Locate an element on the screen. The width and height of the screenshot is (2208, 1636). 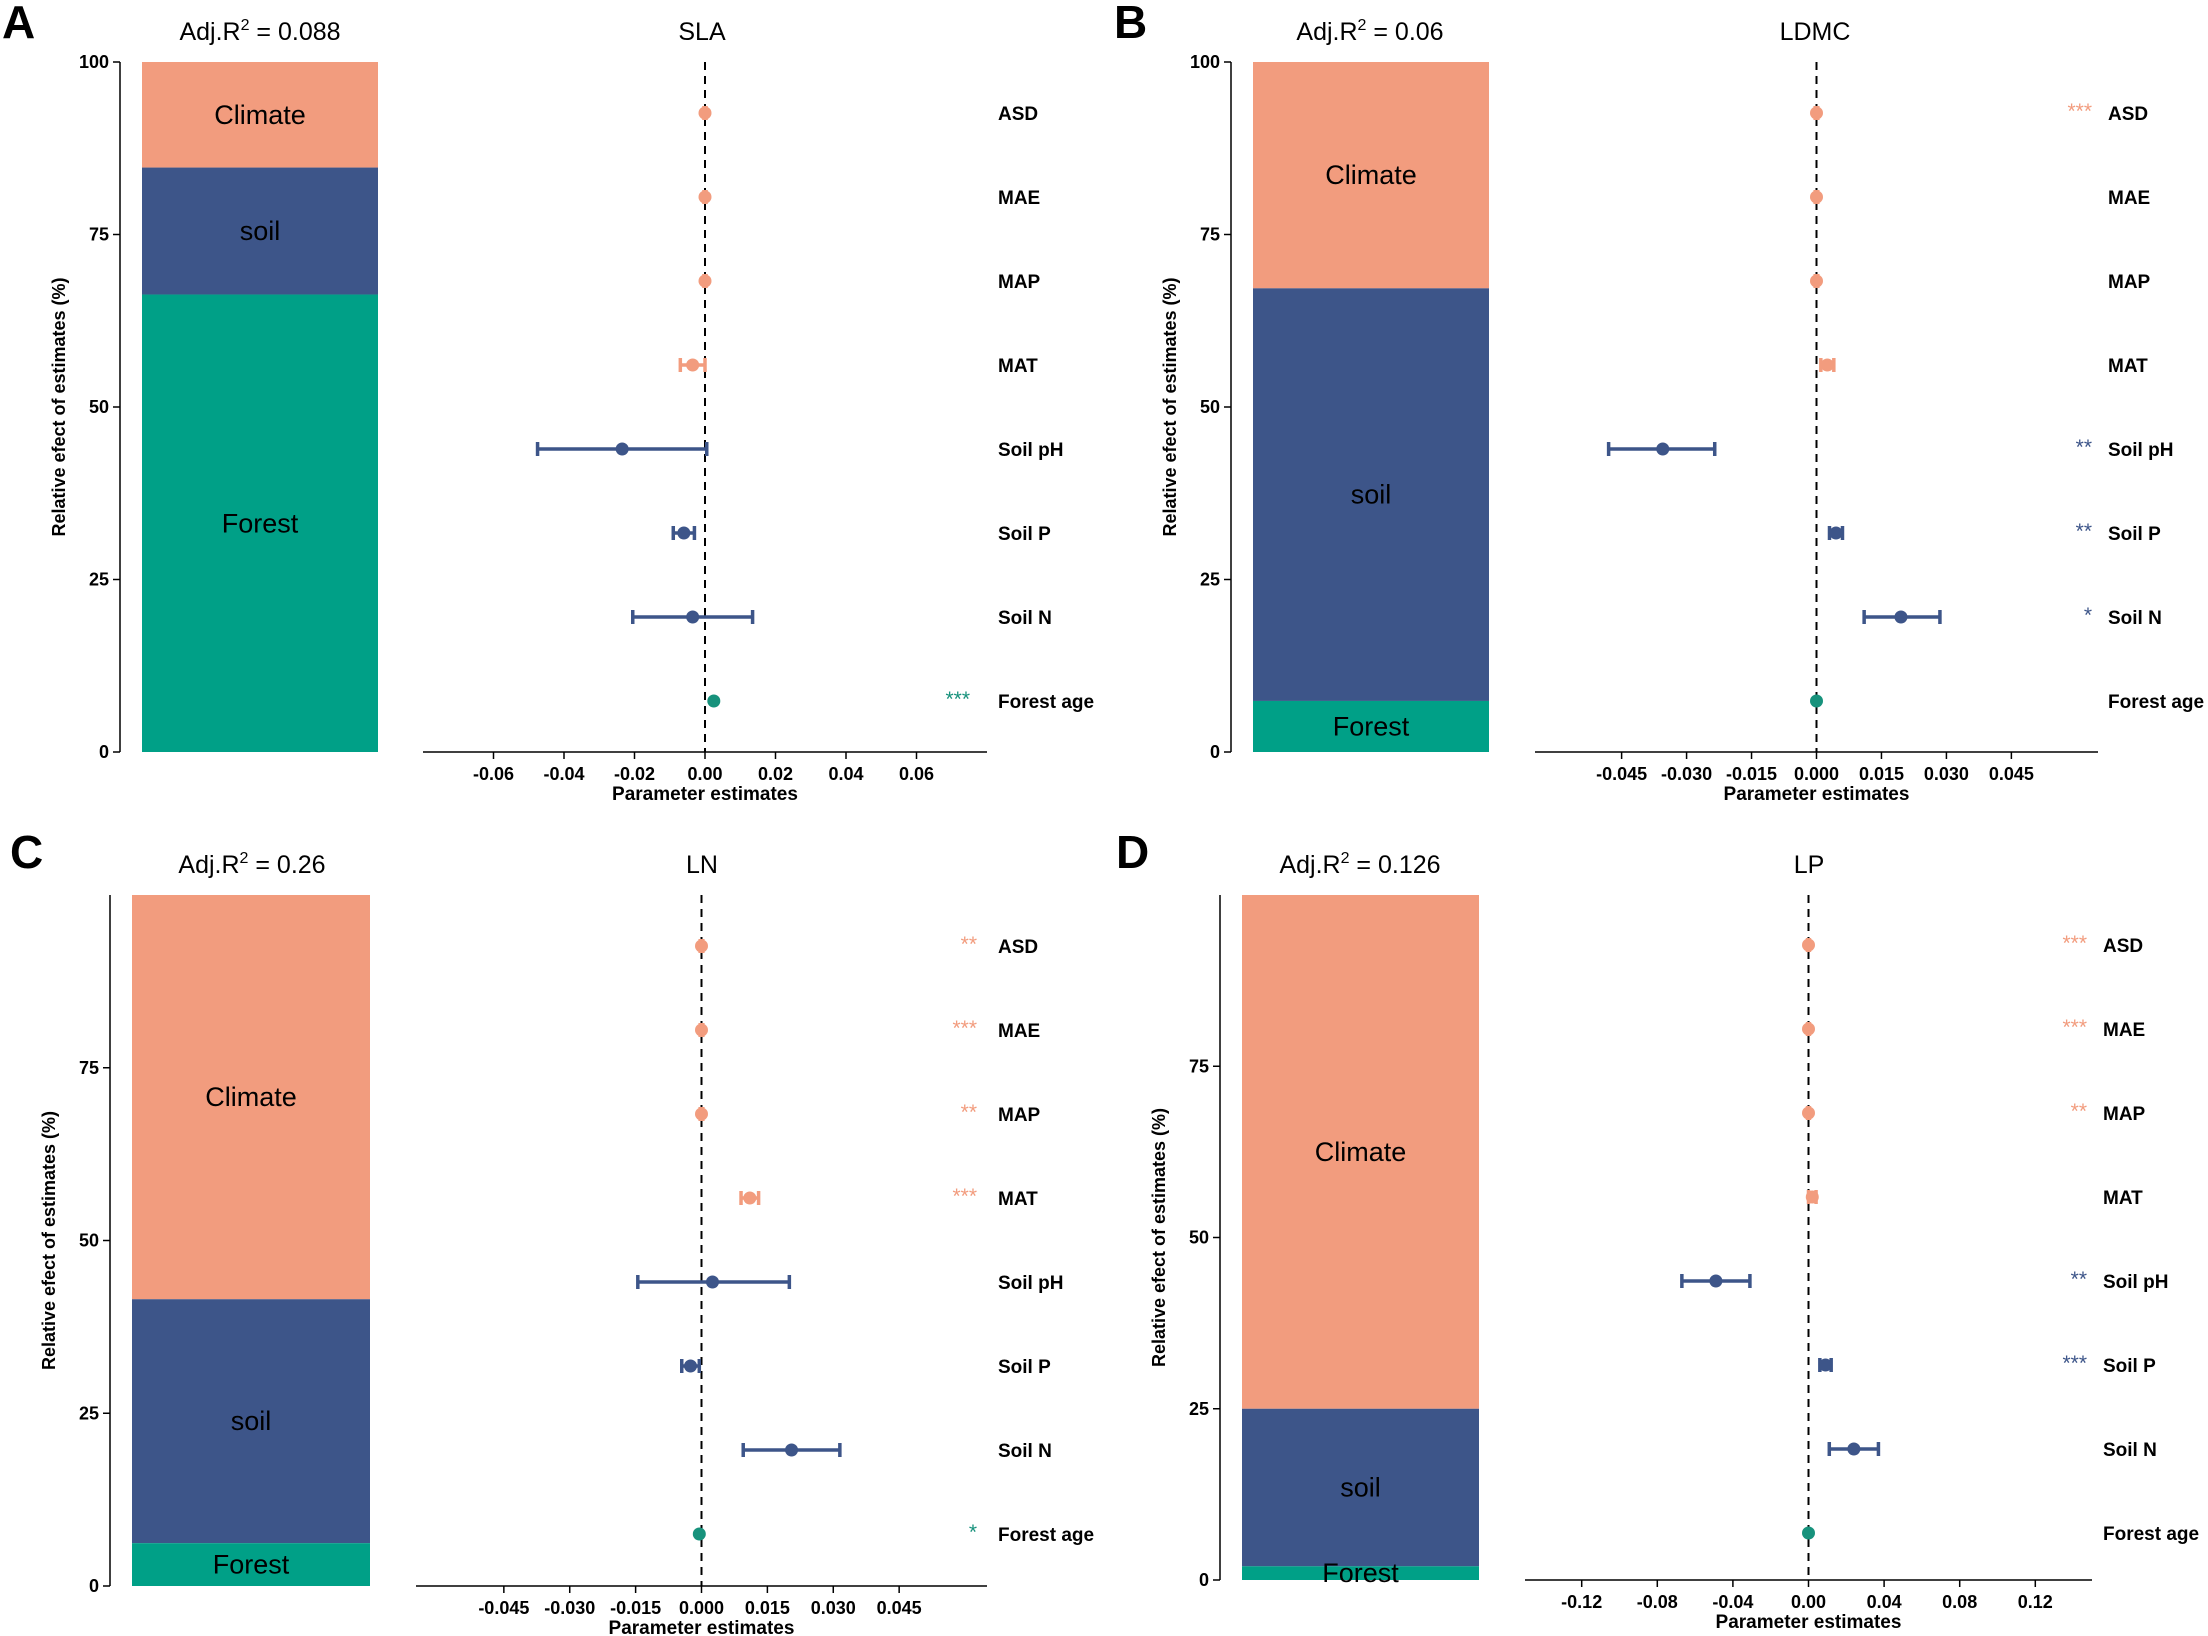
x-tick-label: 0.06 is located at coordinates (916, 774).